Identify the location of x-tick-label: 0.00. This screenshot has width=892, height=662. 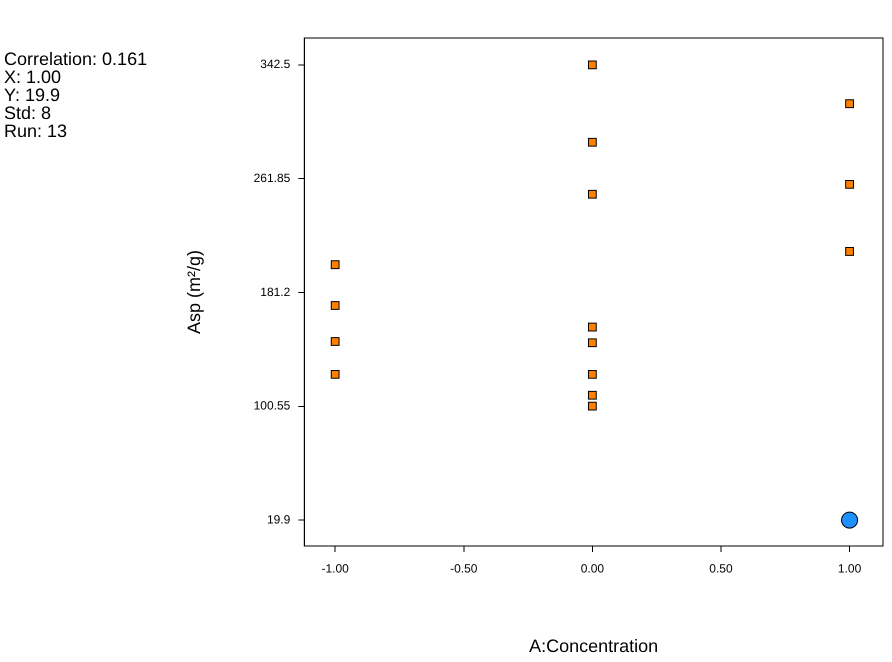
(592, 569).